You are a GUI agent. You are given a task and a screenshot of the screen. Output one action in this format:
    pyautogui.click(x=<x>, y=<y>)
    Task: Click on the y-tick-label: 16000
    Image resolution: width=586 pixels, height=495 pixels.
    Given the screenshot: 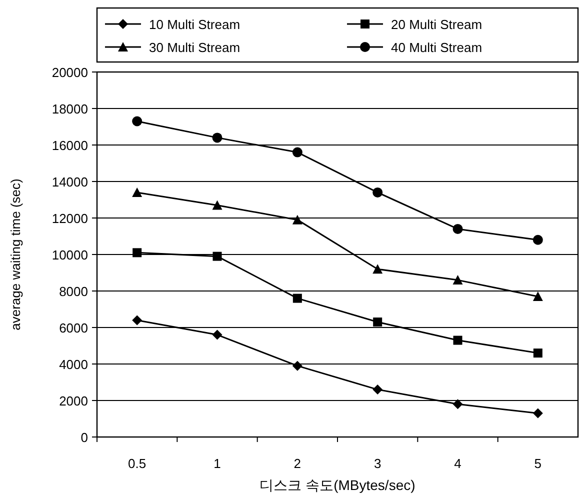 What is the action you would take?
    pyautogui.click(x=70, y=145)
    